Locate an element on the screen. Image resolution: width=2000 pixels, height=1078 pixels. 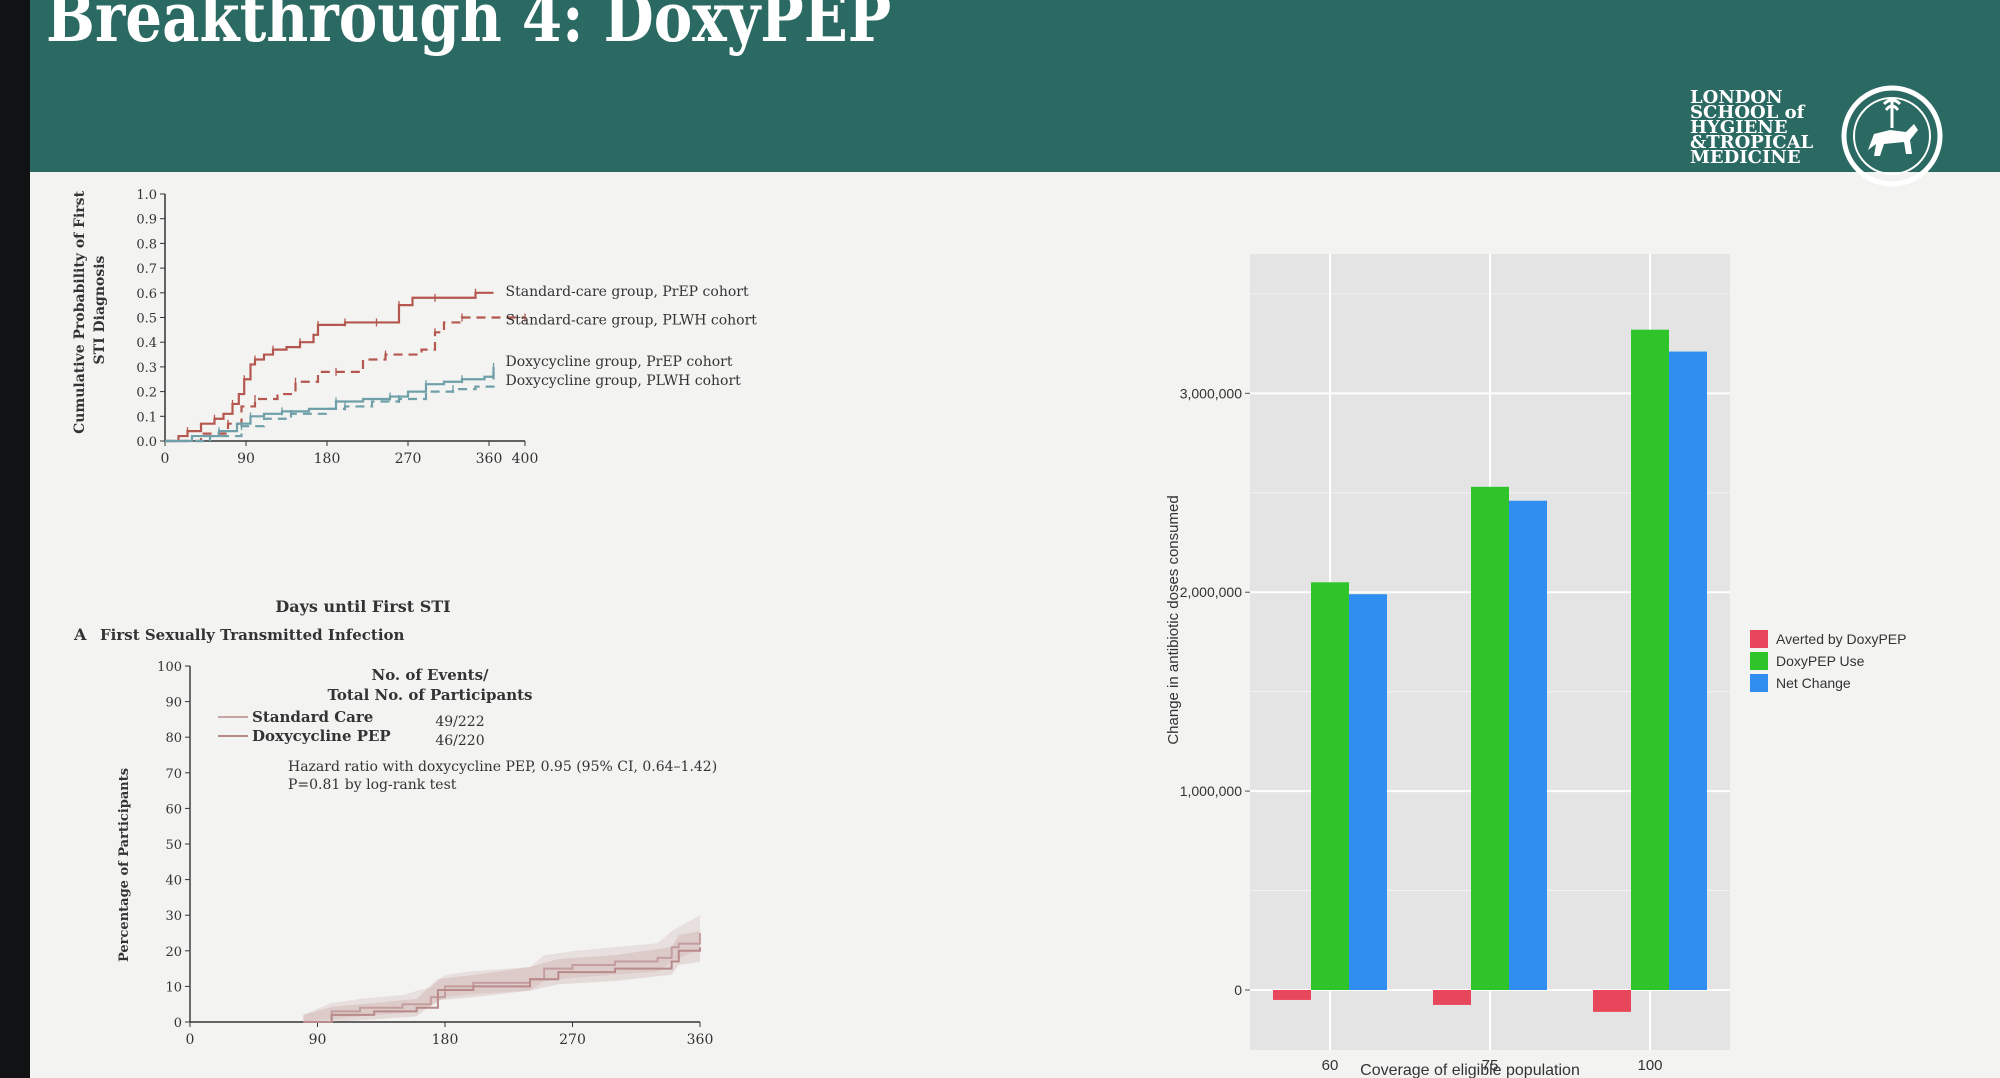
bar-y-axis-label: Change in antibiotic doses consumed is located at coordinates (1173, 619).